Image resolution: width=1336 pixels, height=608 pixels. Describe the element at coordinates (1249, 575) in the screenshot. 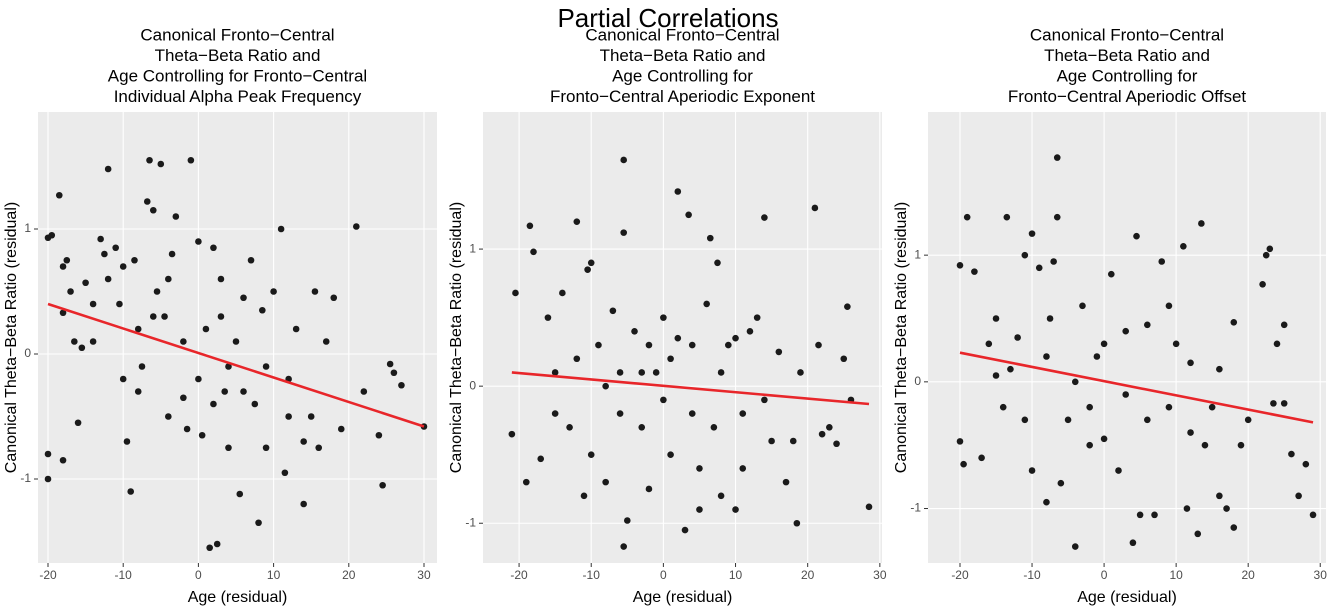

I see `x-tick-label: 20` at that location.